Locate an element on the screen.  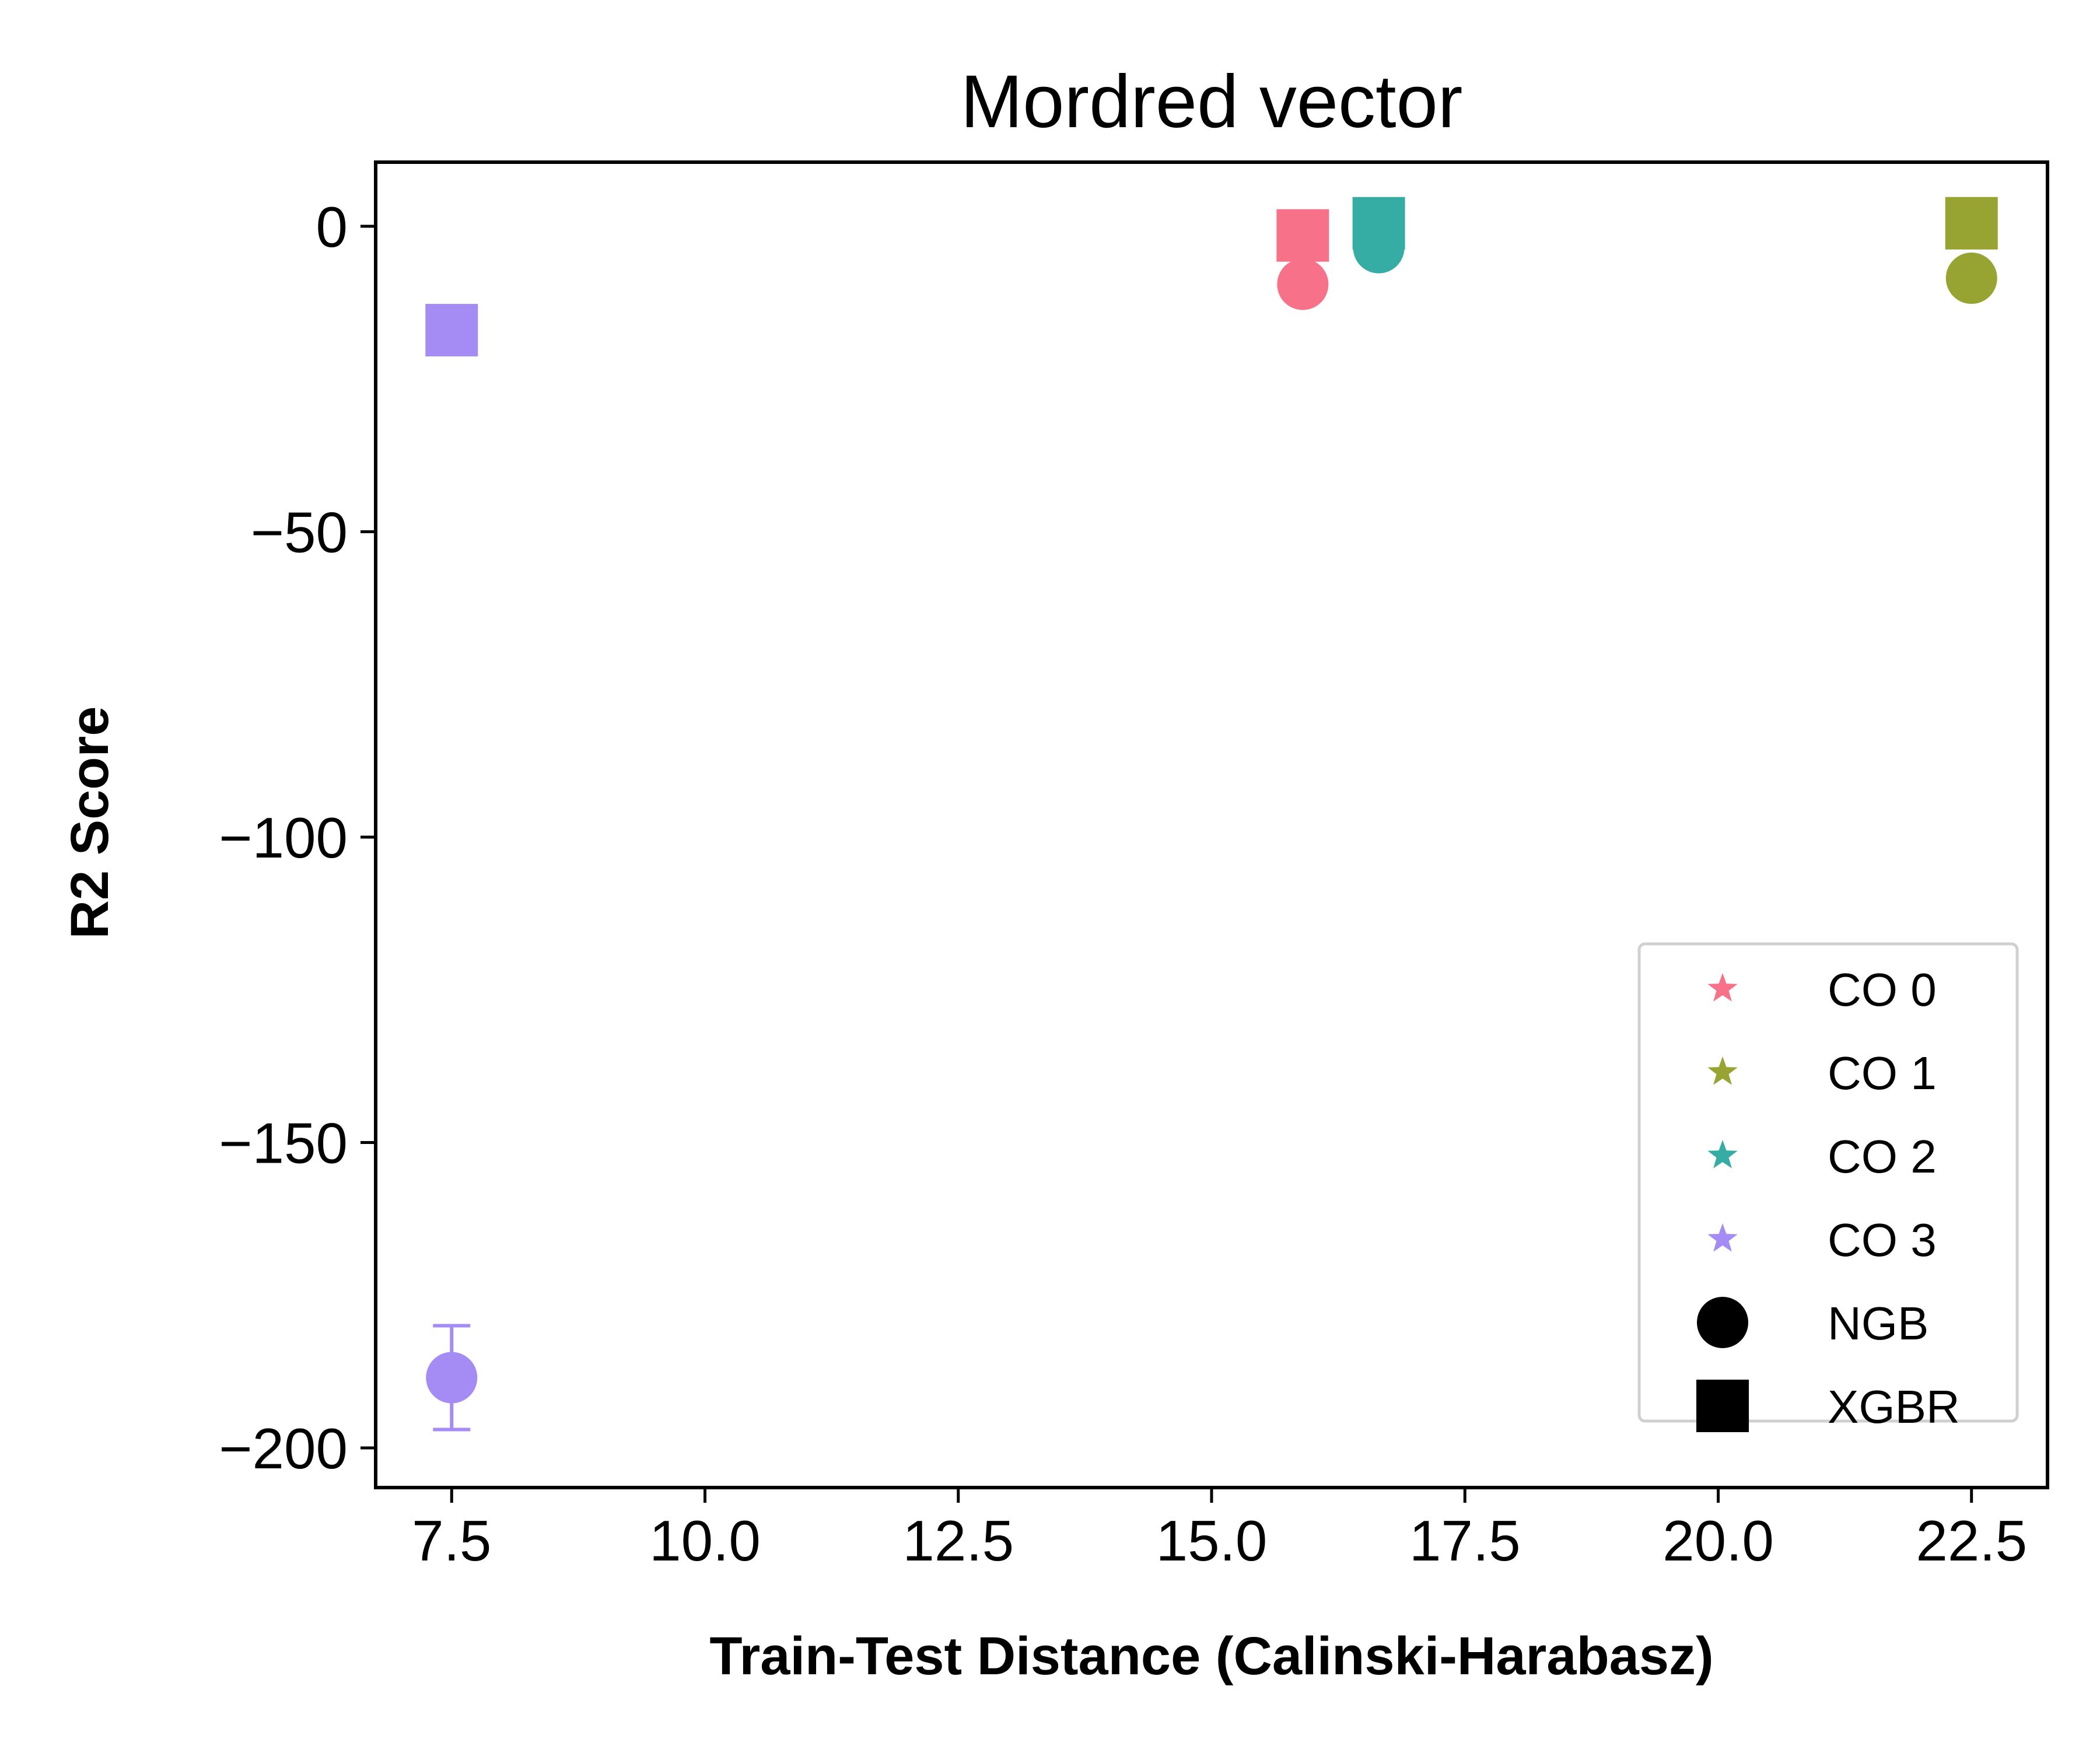
legend-label-co-3: CO 3 is located at coordinates (1882, 1240).